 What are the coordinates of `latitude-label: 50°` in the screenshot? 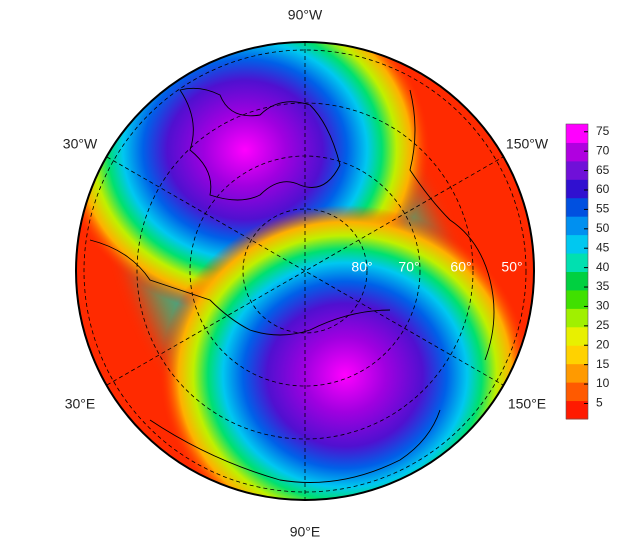 It's located at (511, 267).